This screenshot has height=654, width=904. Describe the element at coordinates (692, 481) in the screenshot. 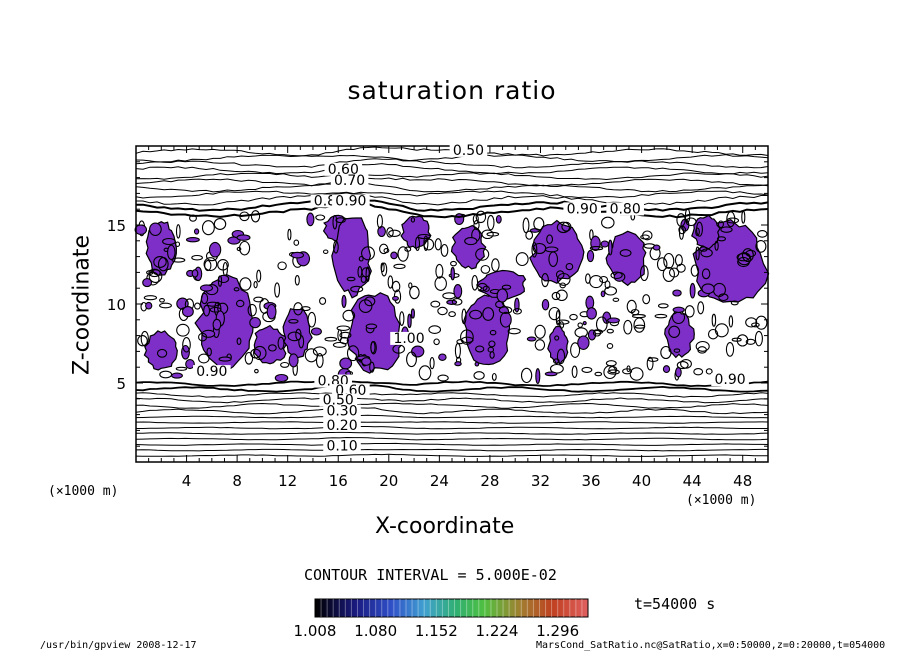

I see `x-tick-label: 44` at that location.